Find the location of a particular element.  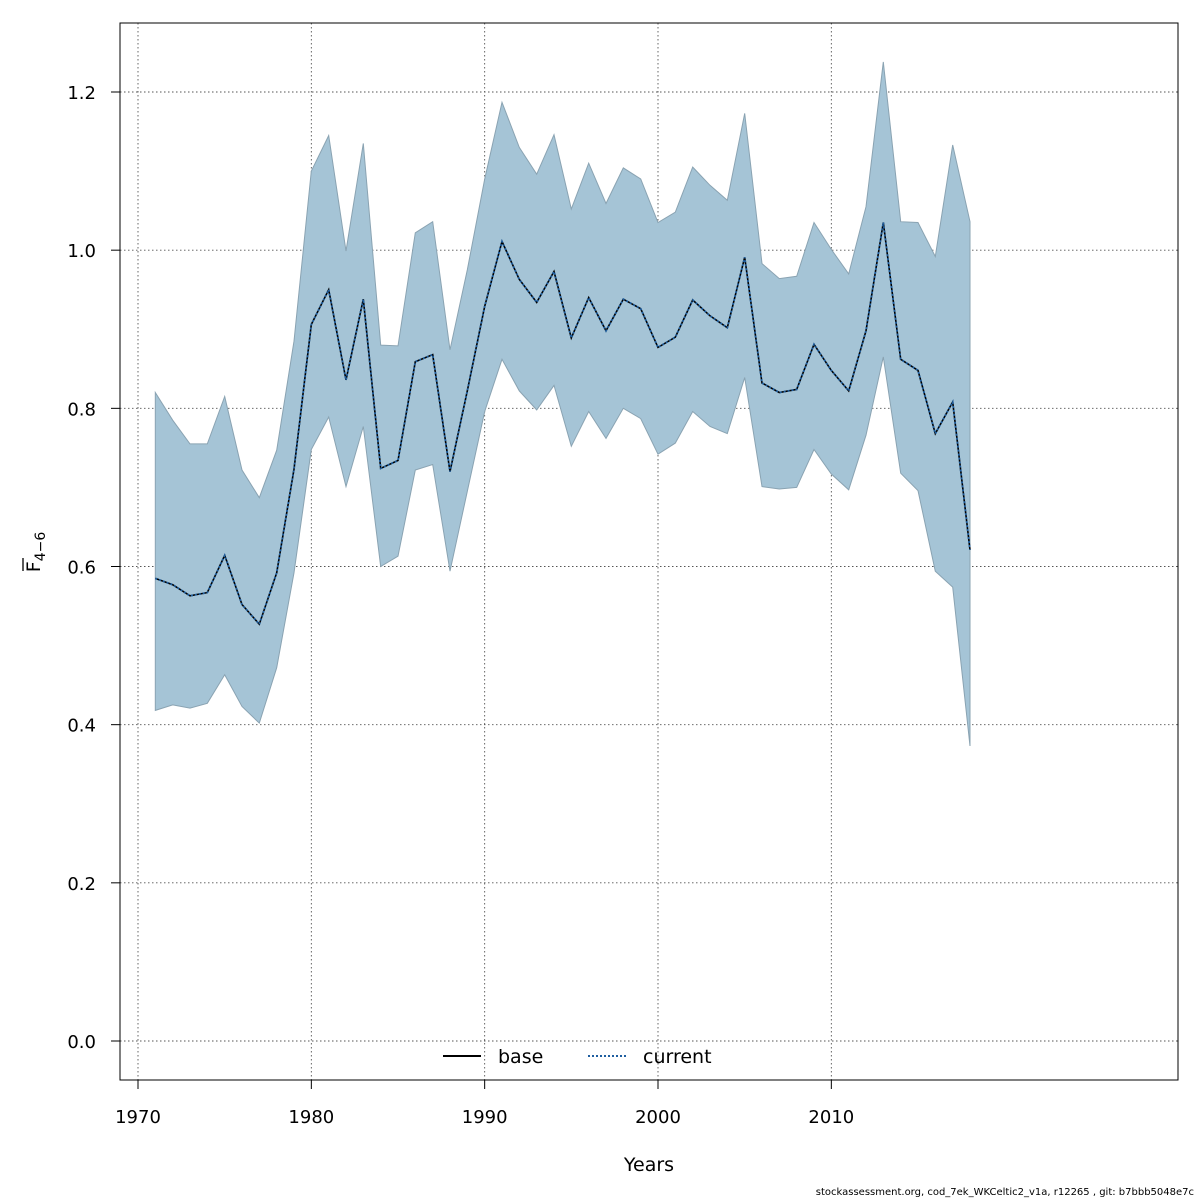

y-tick-label: 0.6 is located at coordinates (81, 568).